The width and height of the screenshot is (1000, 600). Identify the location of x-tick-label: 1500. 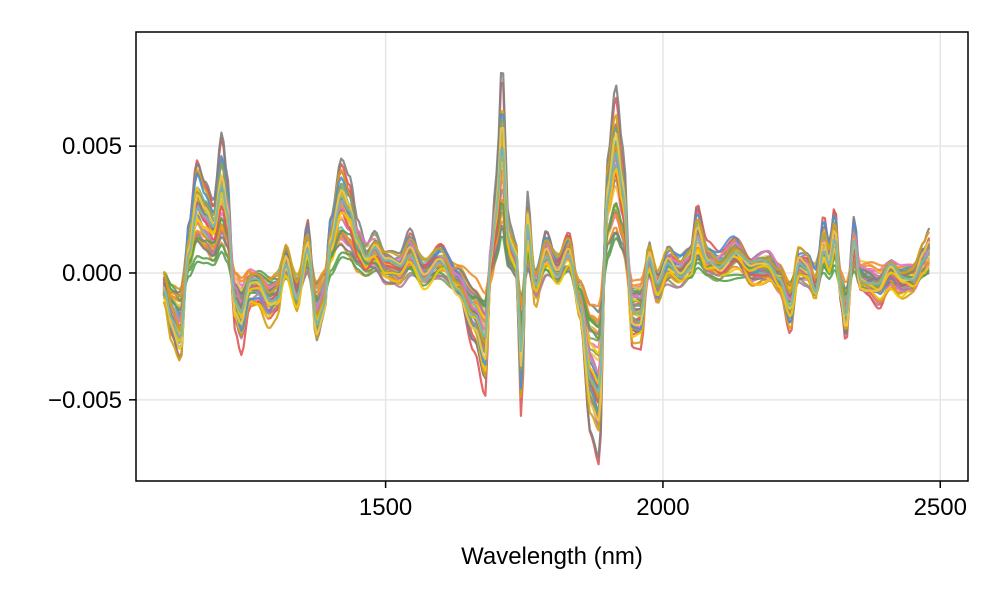
(385, 507).